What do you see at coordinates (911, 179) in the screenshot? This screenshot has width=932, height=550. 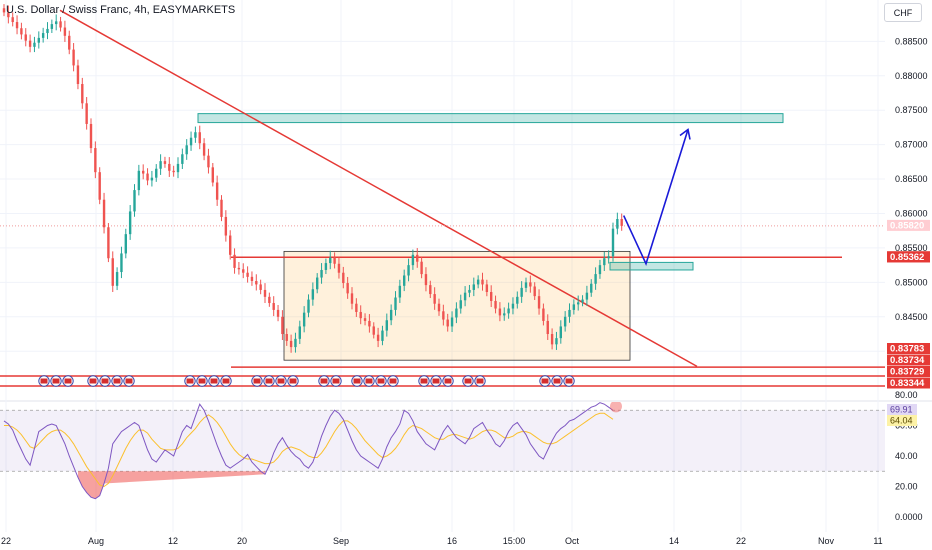 I see `price-tick-label: 0.86500` at bounding box center [911, 179].